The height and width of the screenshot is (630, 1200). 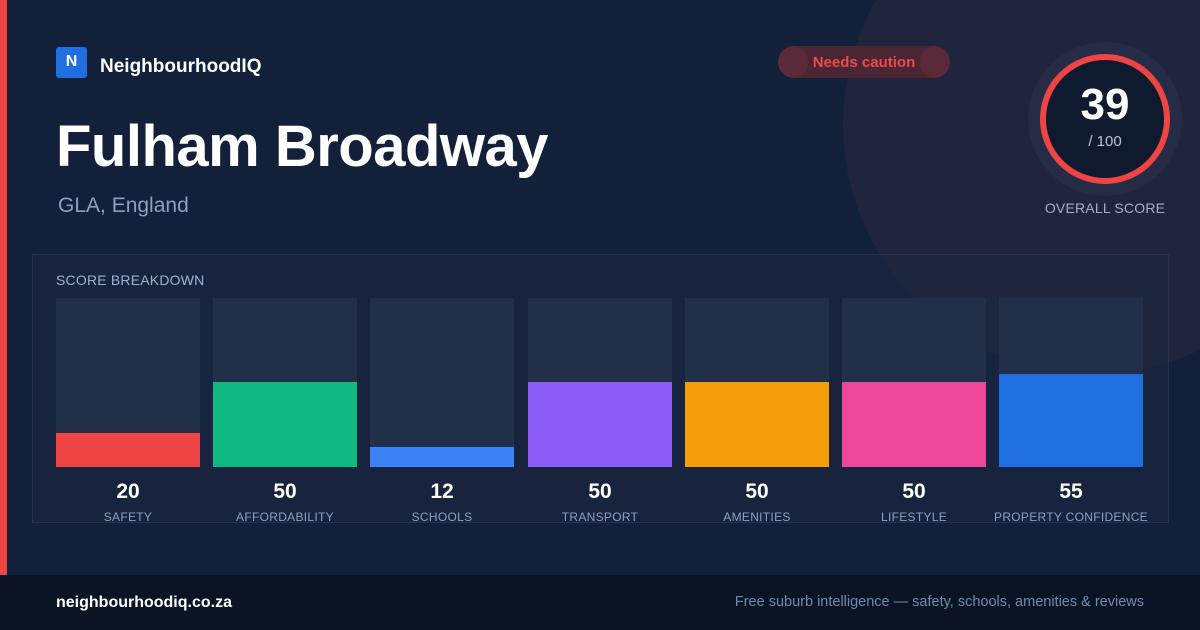 I want to click on bar-value: 12, so click(x=442, y=491).